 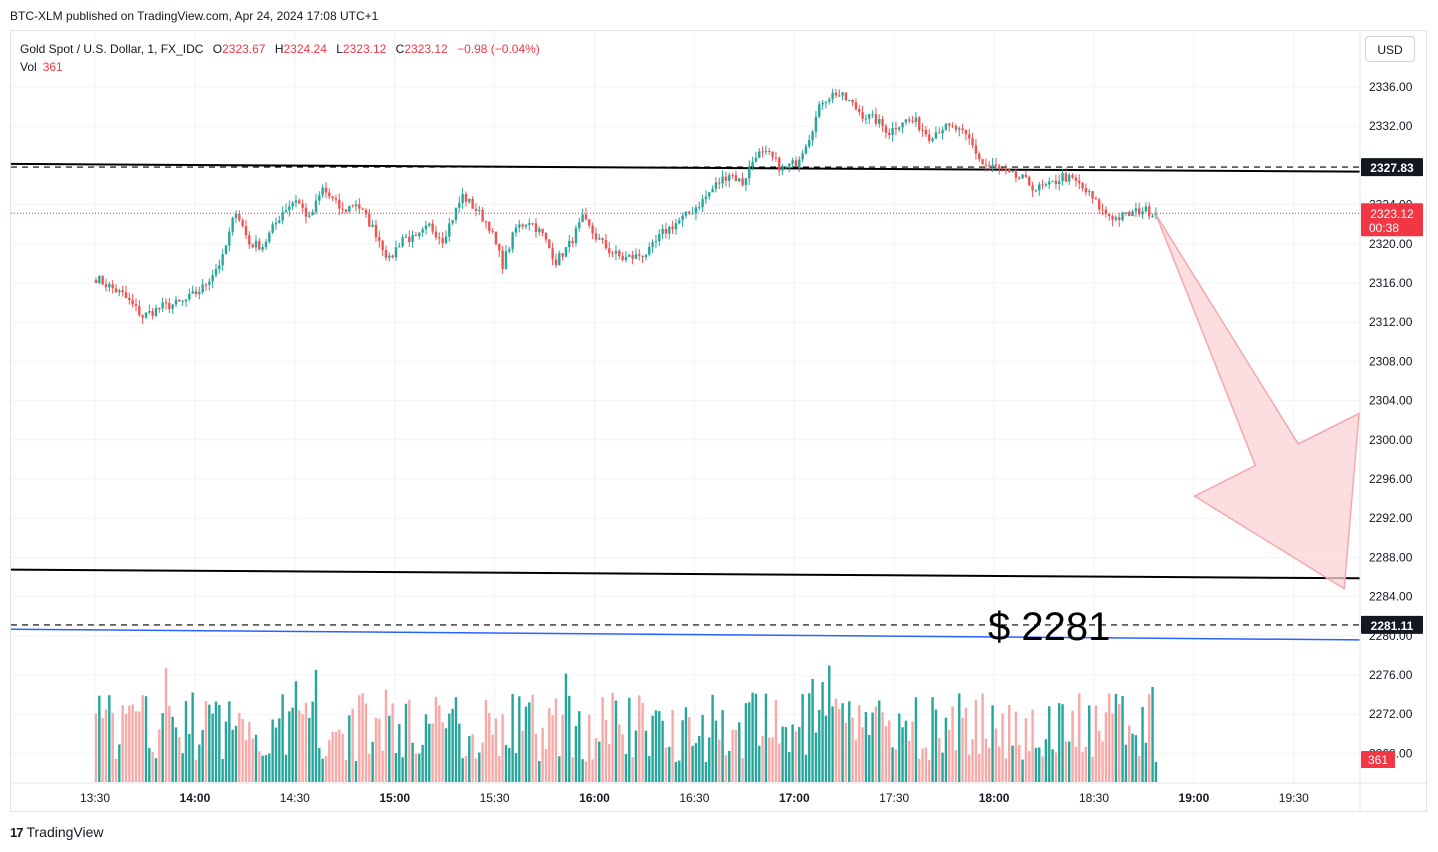 What do you see at coordinates (1392, 214) in the screenshot?
I see `current-price-tag: 2323.12` at bounding box center [1392, 214].